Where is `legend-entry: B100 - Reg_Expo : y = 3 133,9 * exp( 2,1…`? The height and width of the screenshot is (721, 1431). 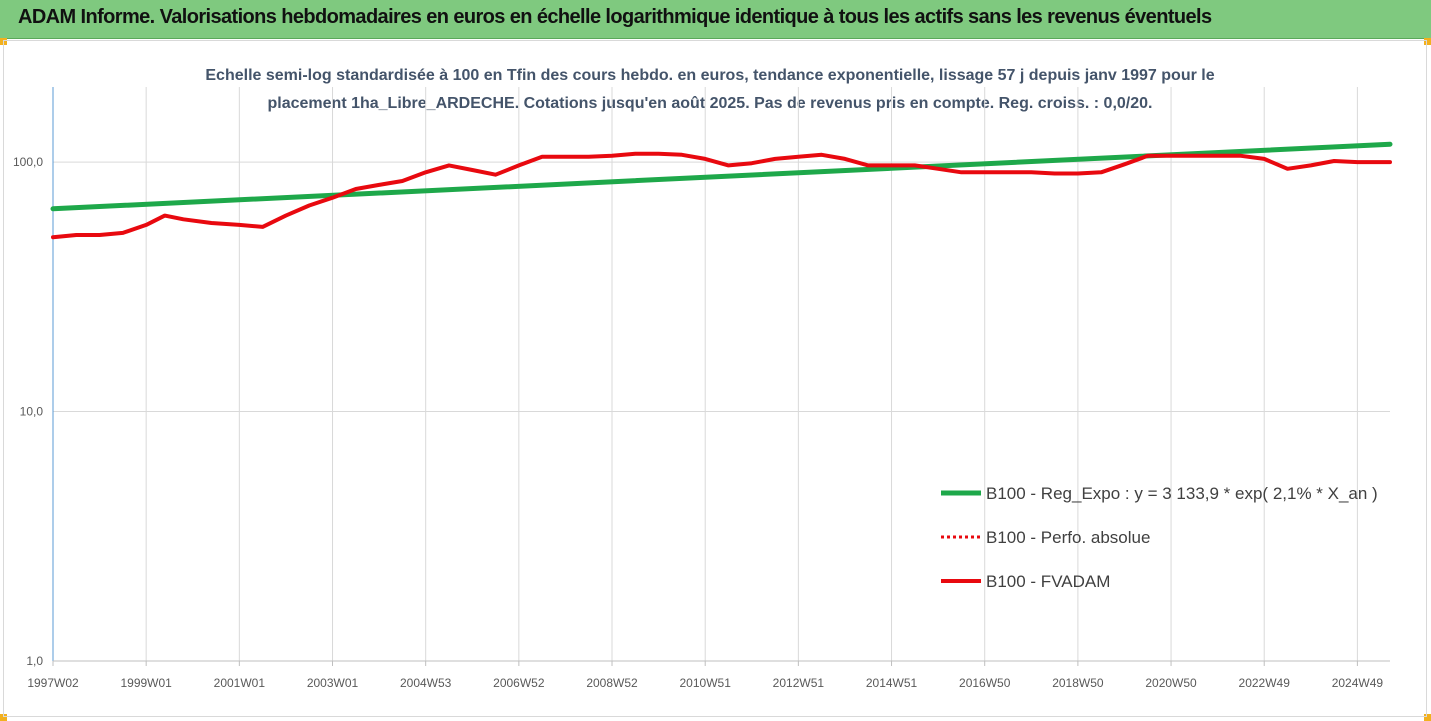 legend-entry: B100 - Reg_Expo : y = 3 133,9 * exp( 2,1… is located at coordinates (1182, 493).